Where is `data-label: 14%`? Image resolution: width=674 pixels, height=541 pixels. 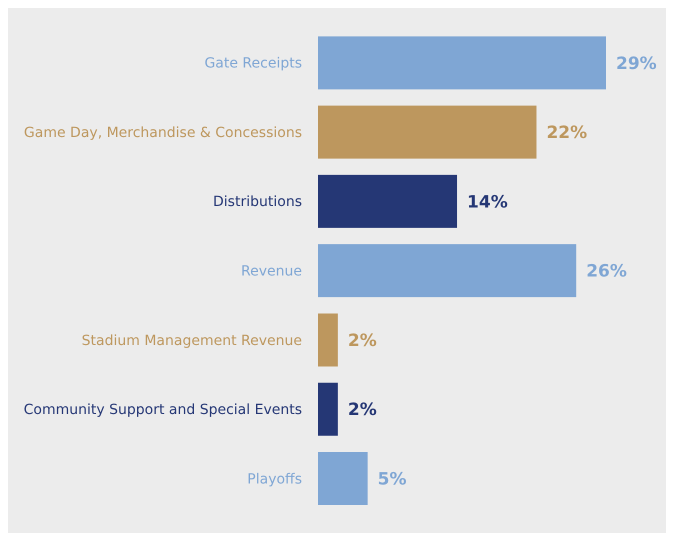
data-label: 14% is located at coordinates (487, 202).